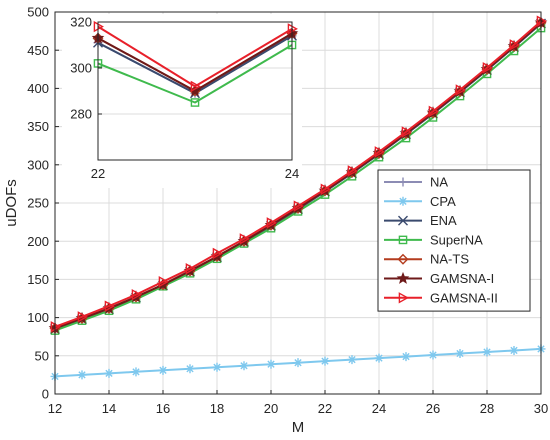 The image size is (550, 440). What do you see at coordinates (443, 201) in the screenshot?
I see `legend-label-cpa: CPA` at bounding box center [443, 201].